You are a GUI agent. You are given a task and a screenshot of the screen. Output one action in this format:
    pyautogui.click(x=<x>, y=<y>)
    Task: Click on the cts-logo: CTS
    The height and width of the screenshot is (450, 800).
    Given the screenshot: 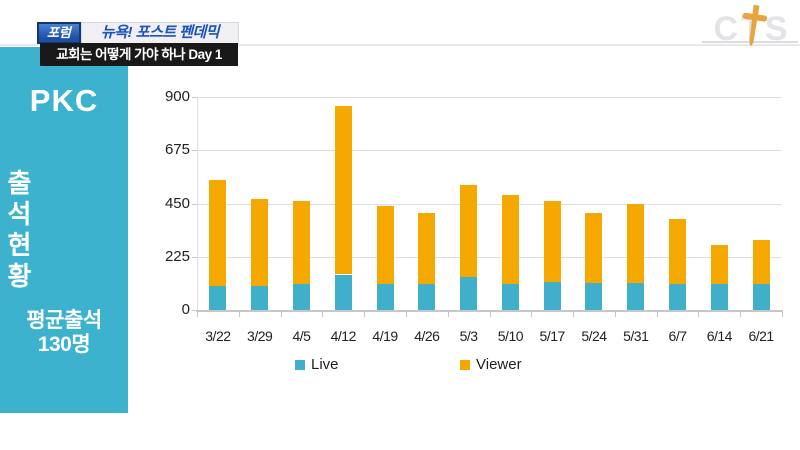 What is the action you would take?
    pyautogui.click(x=750, y=32)
    